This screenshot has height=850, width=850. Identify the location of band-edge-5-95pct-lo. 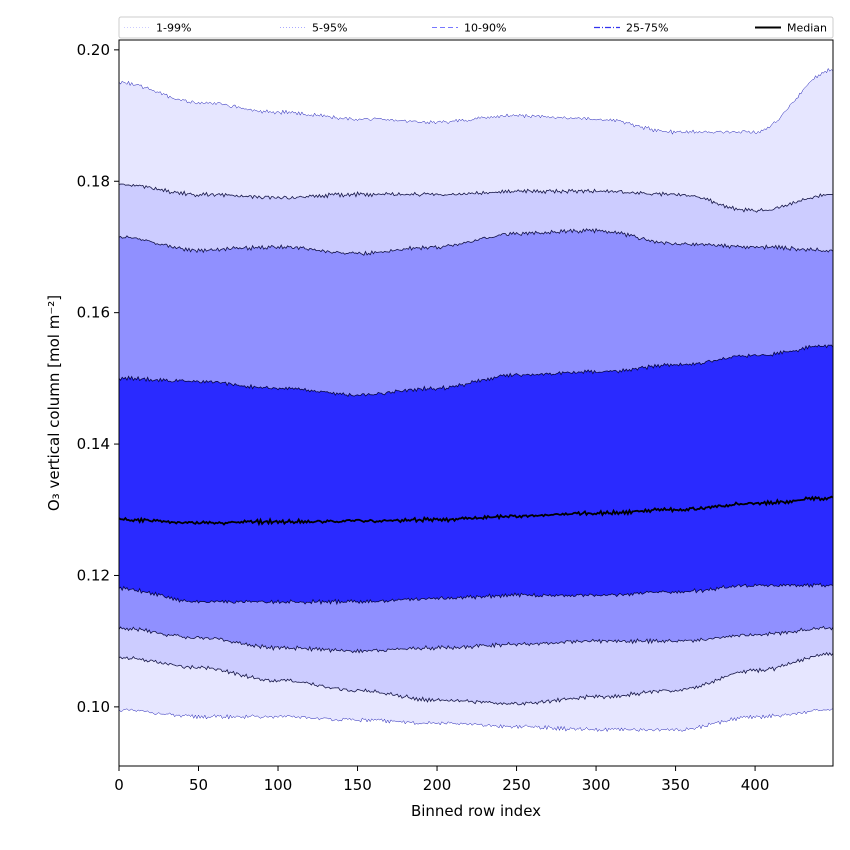
(476, 678).